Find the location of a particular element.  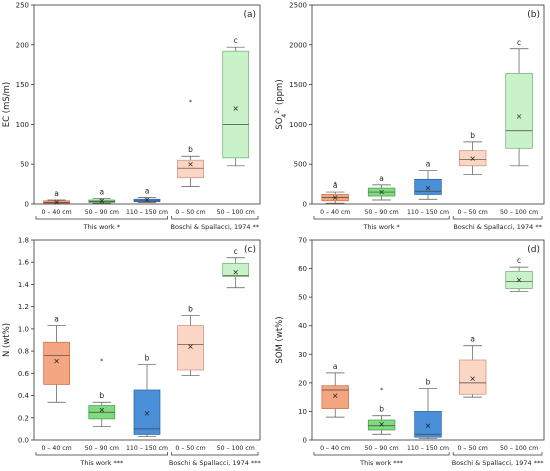

y-axis-title: SO42- (ppm) is located at coordinates (281, 104).